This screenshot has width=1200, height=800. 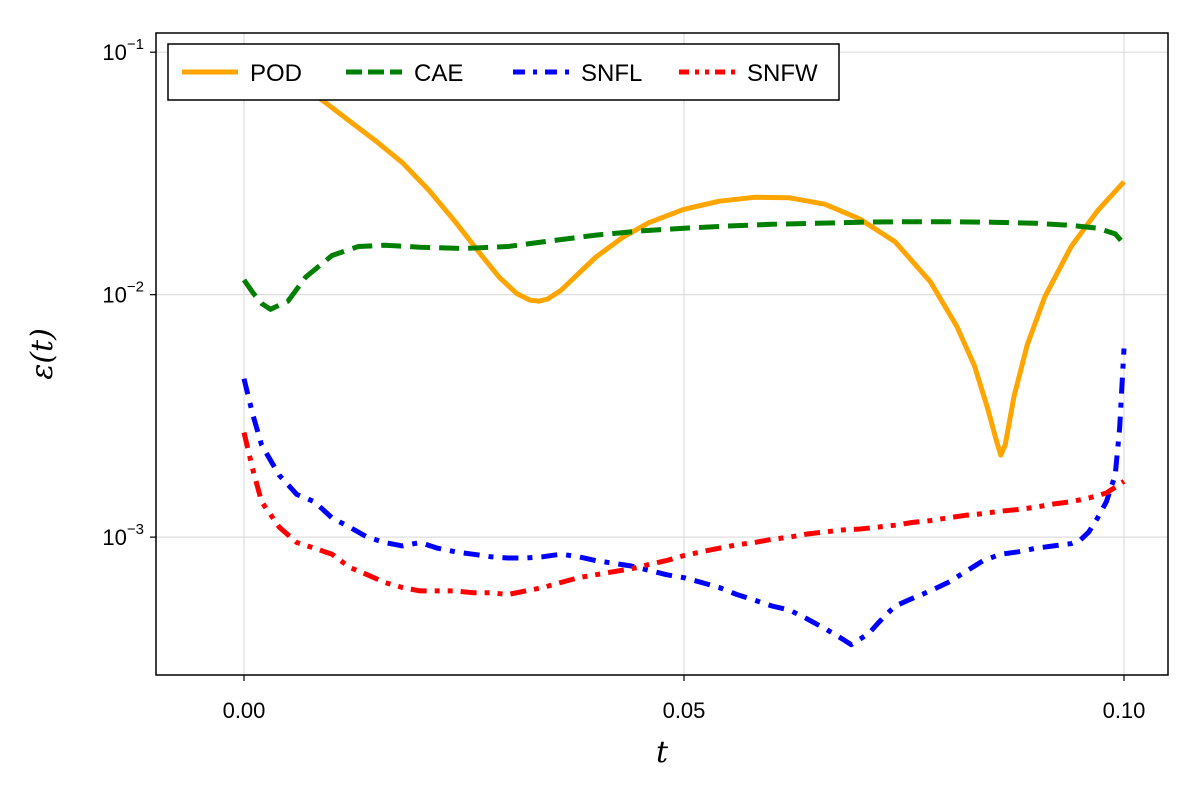 I want to click on legend: POD CAE SNFL SNFW, so click(x=503, y=72).